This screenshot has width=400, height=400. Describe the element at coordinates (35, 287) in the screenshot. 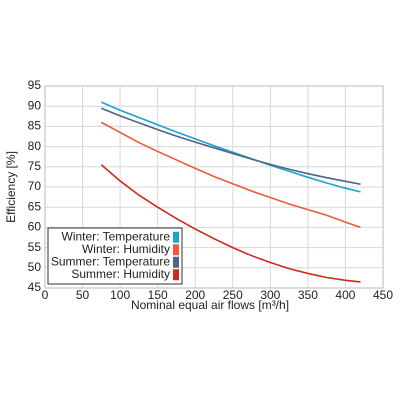

I see `y-tick-label: 45` at that location.